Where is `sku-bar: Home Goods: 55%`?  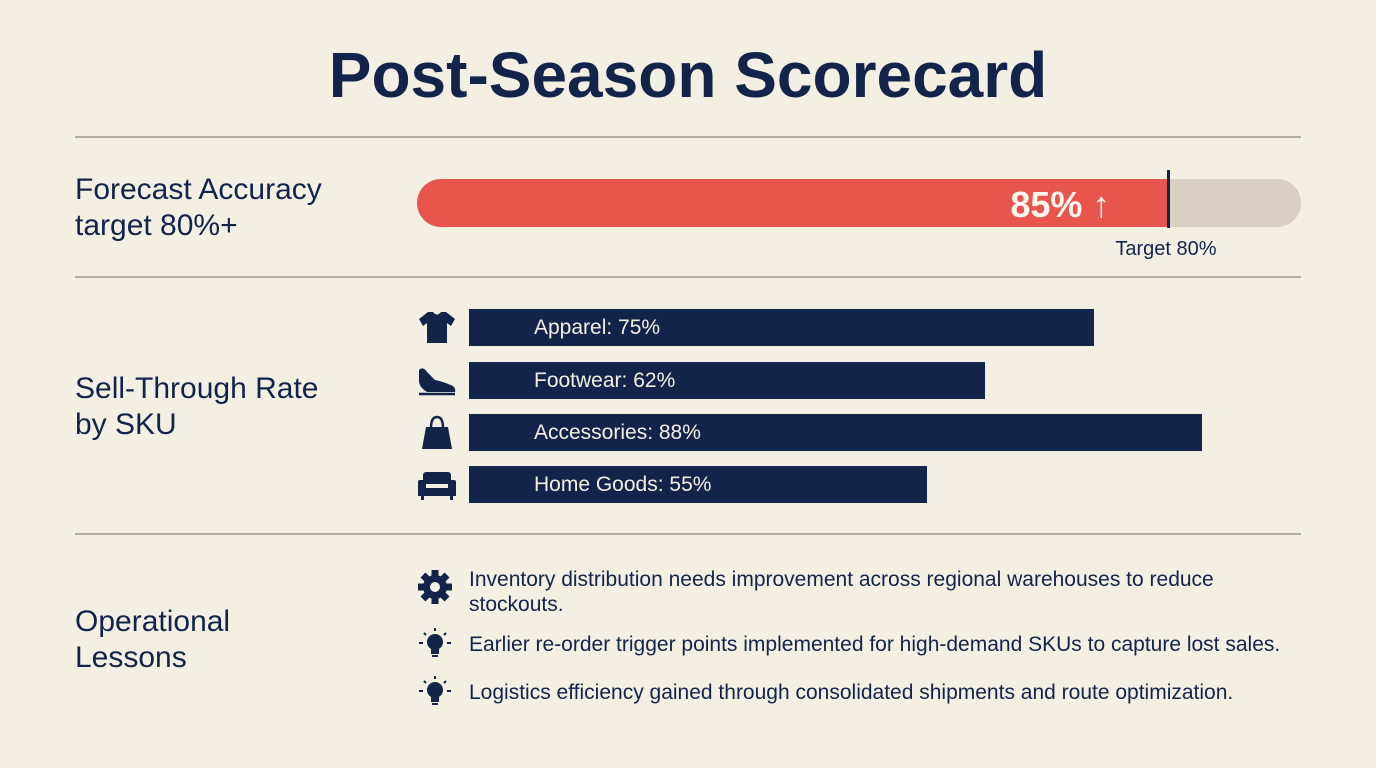
sku-bar: Home Goods: 55% is located at coordinates (698, 484).